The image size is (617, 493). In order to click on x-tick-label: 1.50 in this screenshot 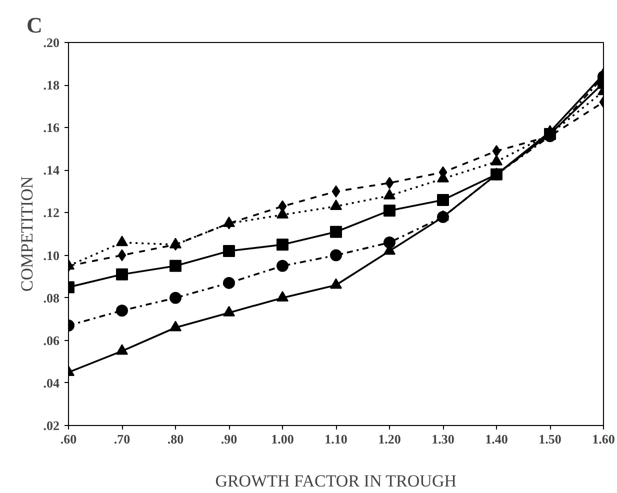, I will do `click(550, 439)`.